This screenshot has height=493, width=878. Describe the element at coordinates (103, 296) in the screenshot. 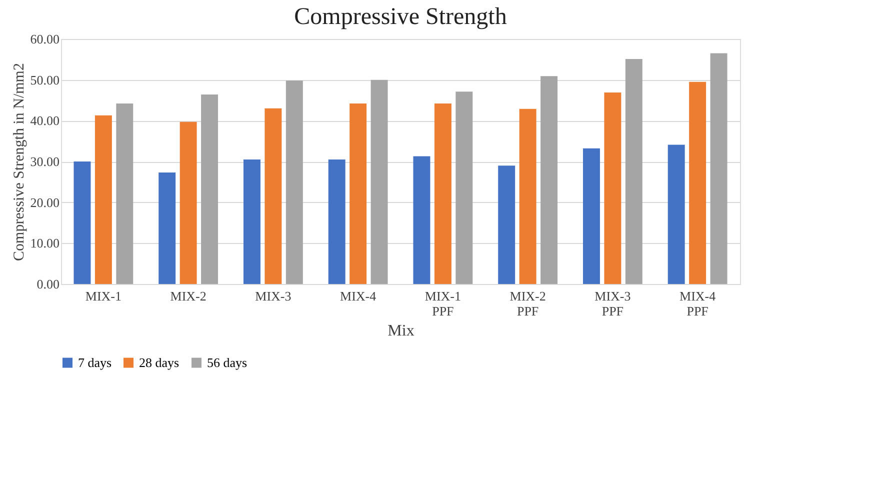

I see `x-tick-label: MIX-1` at that location.